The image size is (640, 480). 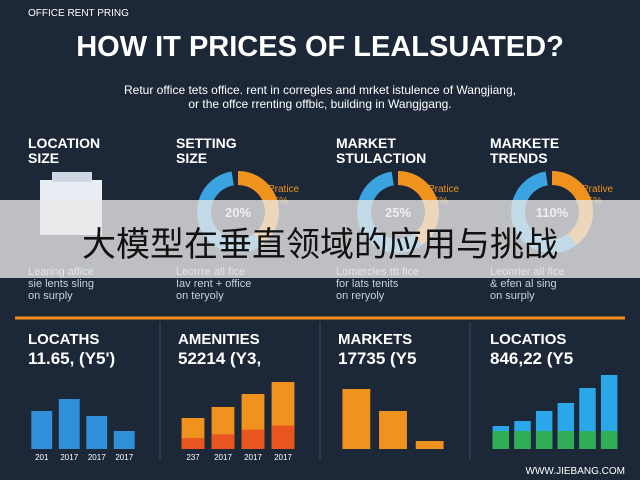 What do you see at coordinates (524, 143) in the screenshot?
I see `card-label: MARKETE` at bounding box center [524, 143].